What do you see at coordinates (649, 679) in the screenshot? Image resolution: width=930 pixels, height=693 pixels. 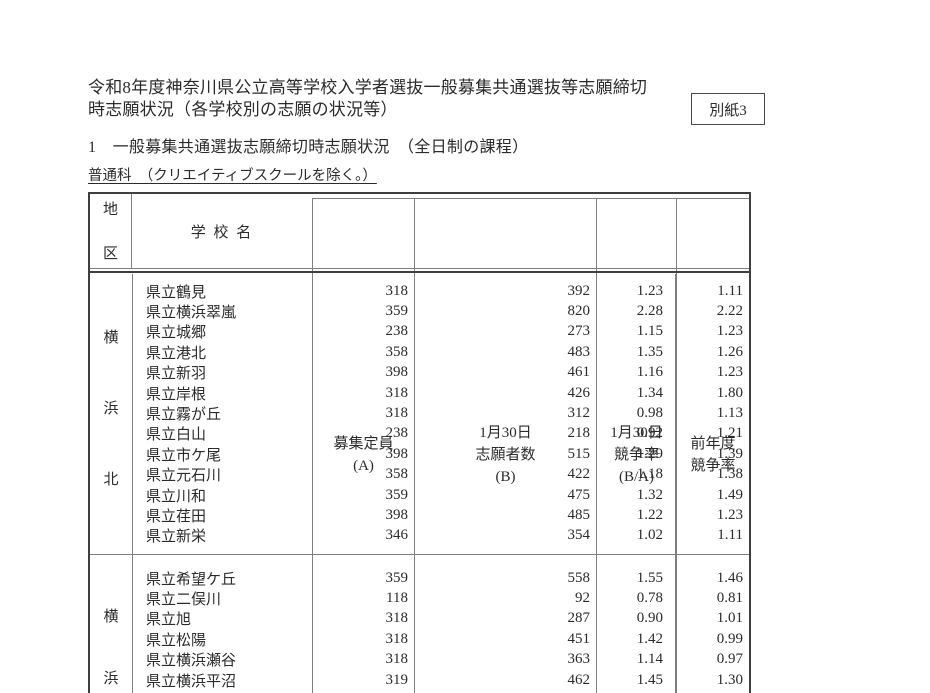 I see `cell-ratio: 1.45` at bounding box center [649, 679].